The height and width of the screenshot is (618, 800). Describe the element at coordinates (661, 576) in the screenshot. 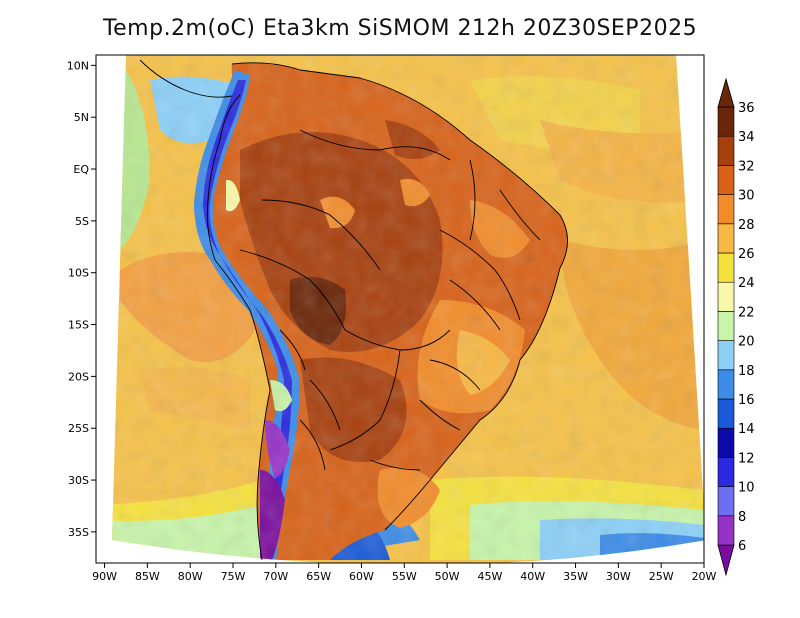

I see `lon-tick-label: 25W` at that location.